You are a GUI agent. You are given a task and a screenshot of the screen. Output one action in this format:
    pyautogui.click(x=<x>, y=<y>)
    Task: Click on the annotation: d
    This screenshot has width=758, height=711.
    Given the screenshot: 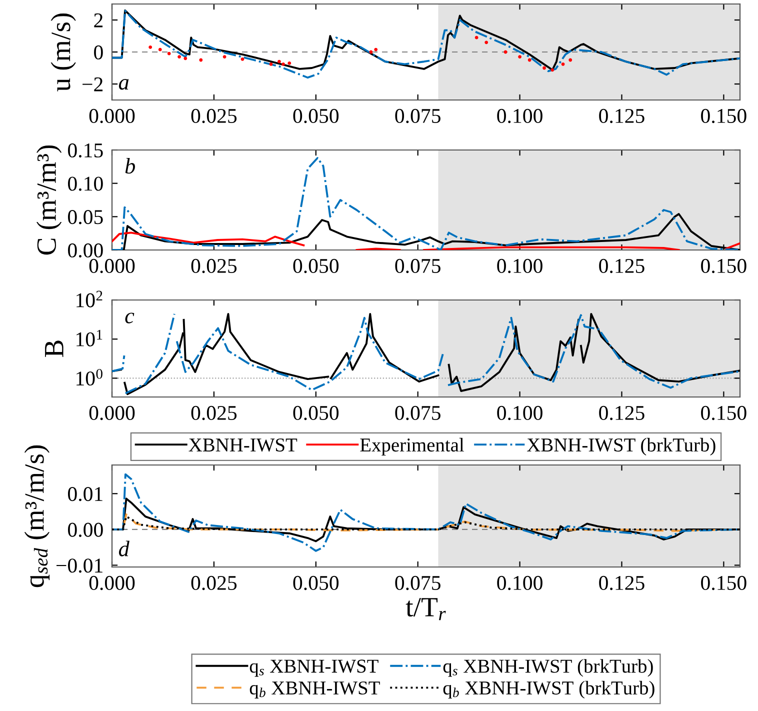 What is the action you would take?
    pyautogui.click(x=124, y=548)
    